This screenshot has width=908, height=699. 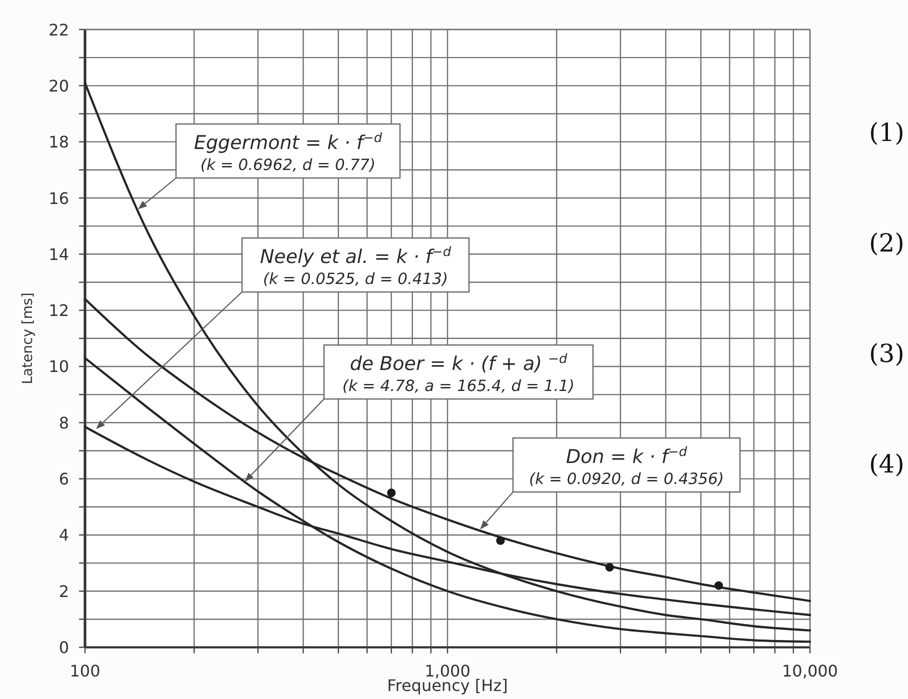 I want to click on y-tick-label: 18, so click(x=58, y=142).